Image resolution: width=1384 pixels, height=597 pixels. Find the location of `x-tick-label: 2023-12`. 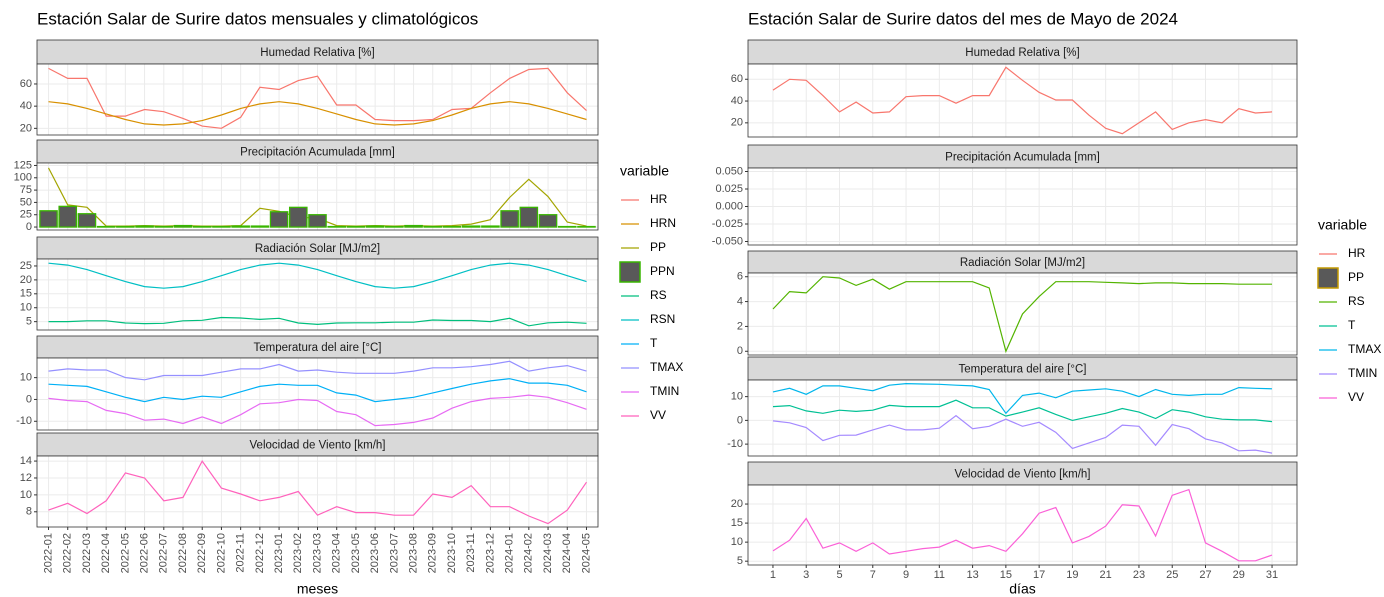

x-tick-label: 2023-12 is located at coordinates (490, 553).